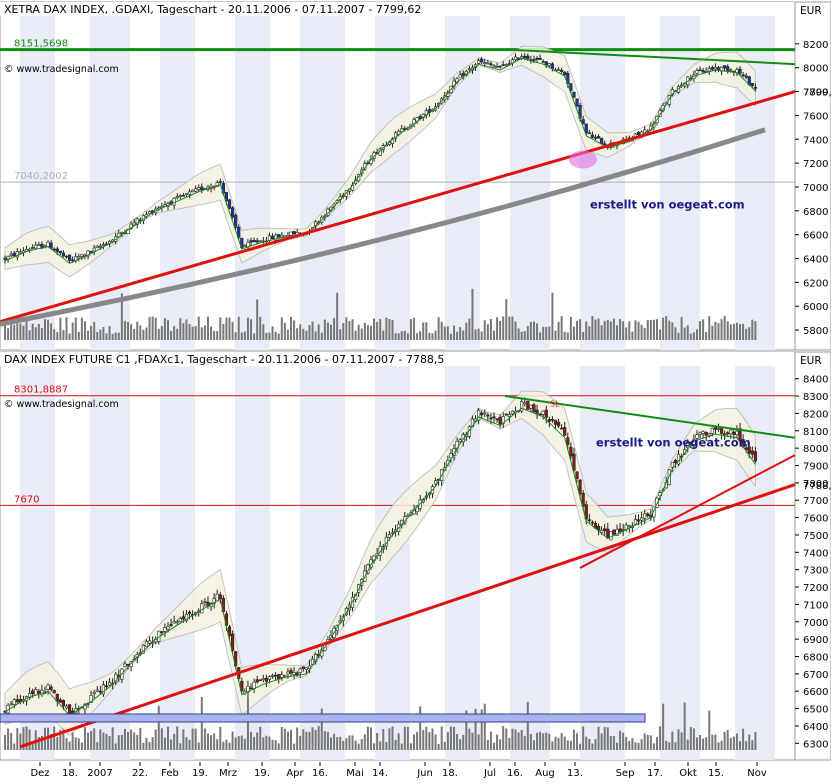  What do you see at coordinates (815, 692) in the screenshot?
I see `y-tick-label: 6600` at bounding box center [815, 692].